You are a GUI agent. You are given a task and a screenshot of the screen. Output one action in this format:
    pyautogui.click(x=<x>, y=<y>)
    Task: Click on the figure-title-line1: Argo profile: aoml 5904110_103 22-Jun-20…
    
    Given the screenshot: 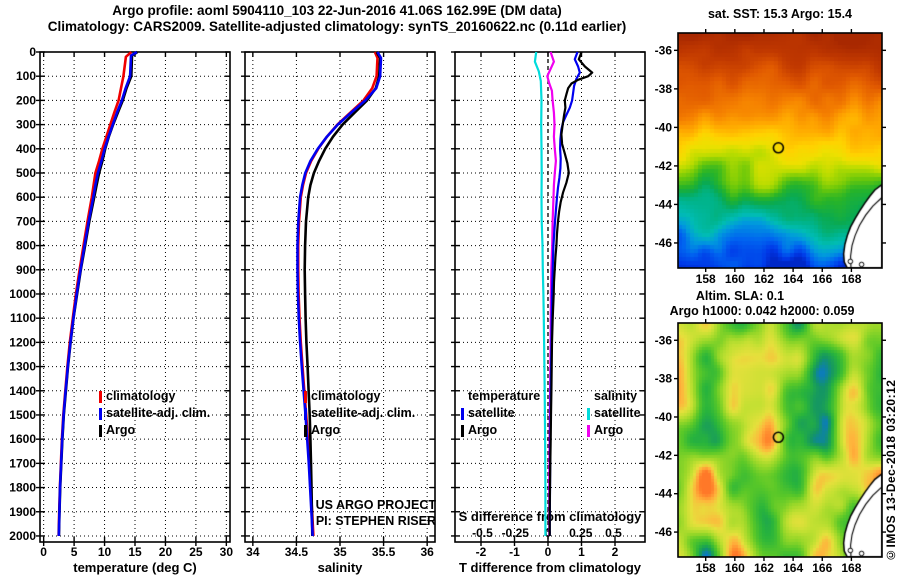 What is the action you would take?
    pyautogui.click(x=337, y=10)
    